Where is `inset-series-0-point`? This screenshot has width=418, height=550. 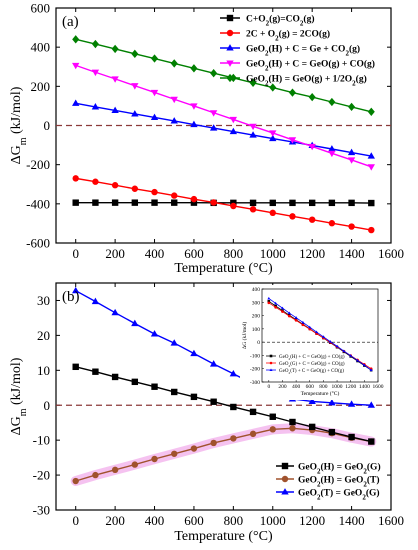
inset-series-0-point is located at coordinates (269, 301).